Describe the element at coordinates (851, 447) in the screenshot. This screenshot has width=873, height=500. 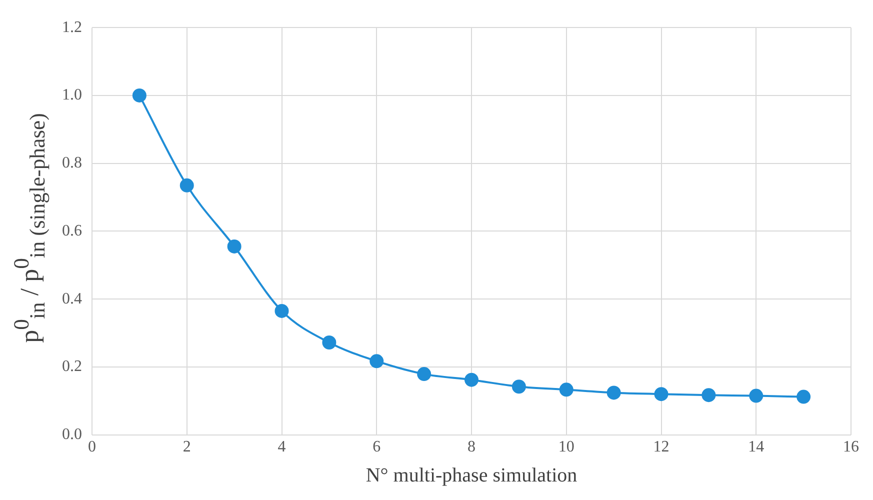
I see `x-tick-label: 16` at that location.